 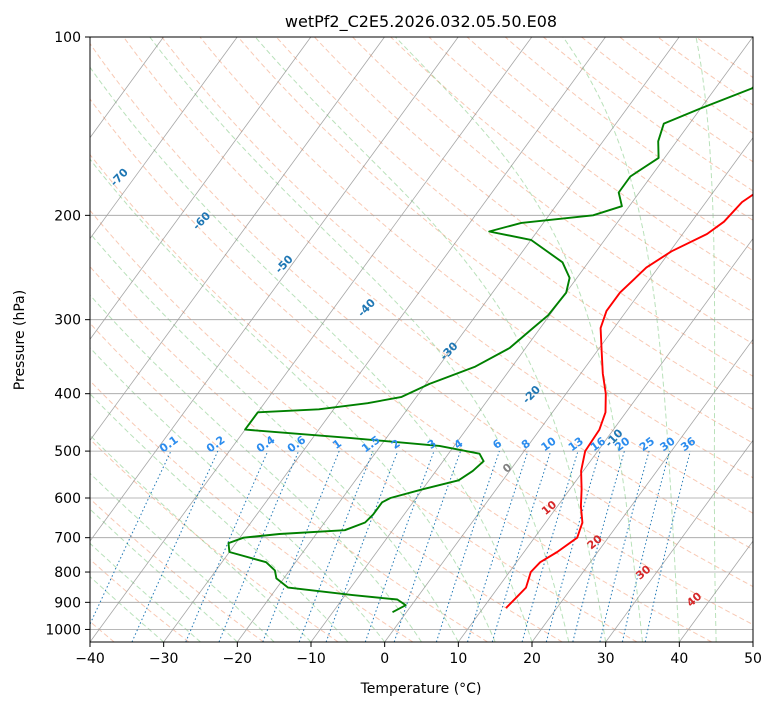 I want to click on x-tick-label: −40, so click(x=90, y=659).